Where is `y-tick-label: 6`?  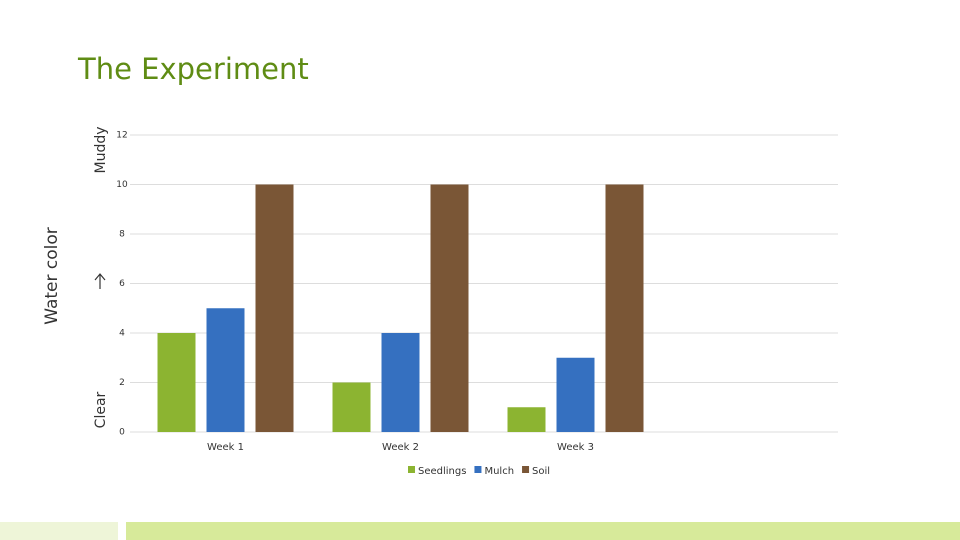
y-tick-label: 6 is located at coordinates (122, 284).